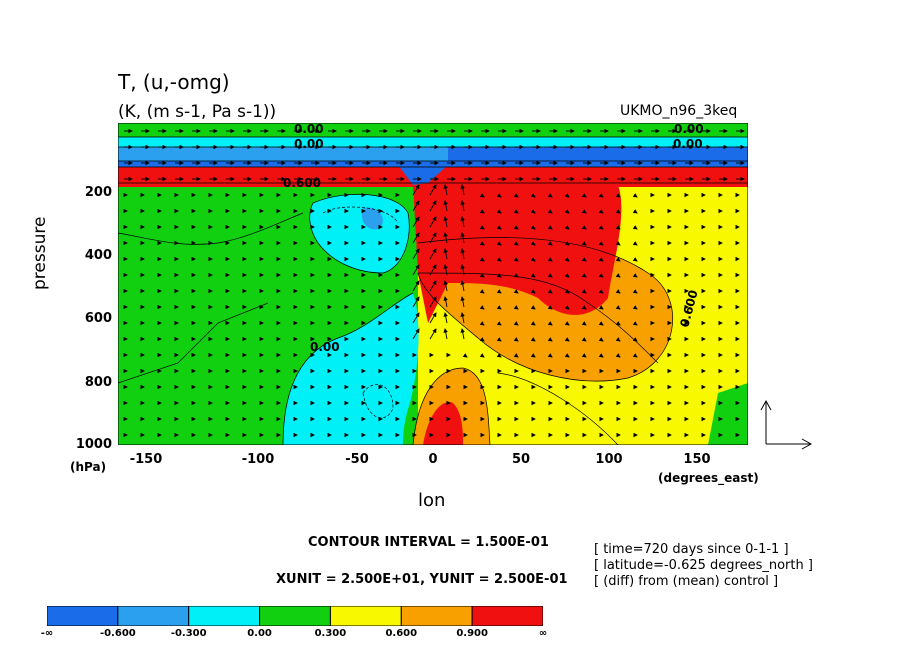  What do you see at coordinates (517, 254) in the screenshot?
I see `region-red` at bounding box center [517, 254].